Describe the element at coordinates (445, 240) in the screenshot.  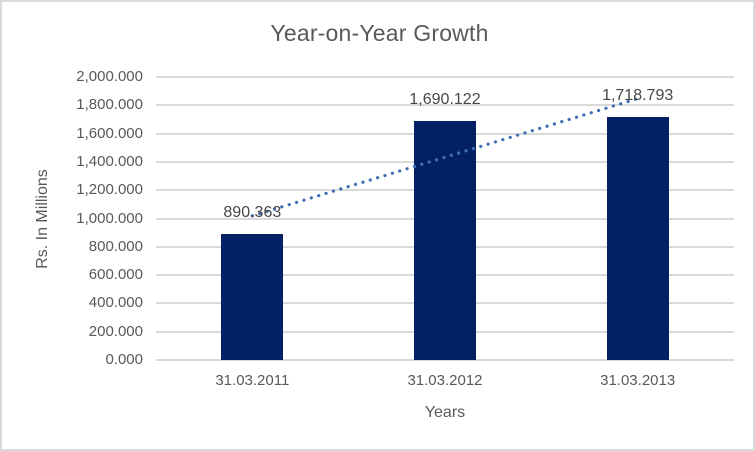
I see `bar-31.03.2012` at that location.